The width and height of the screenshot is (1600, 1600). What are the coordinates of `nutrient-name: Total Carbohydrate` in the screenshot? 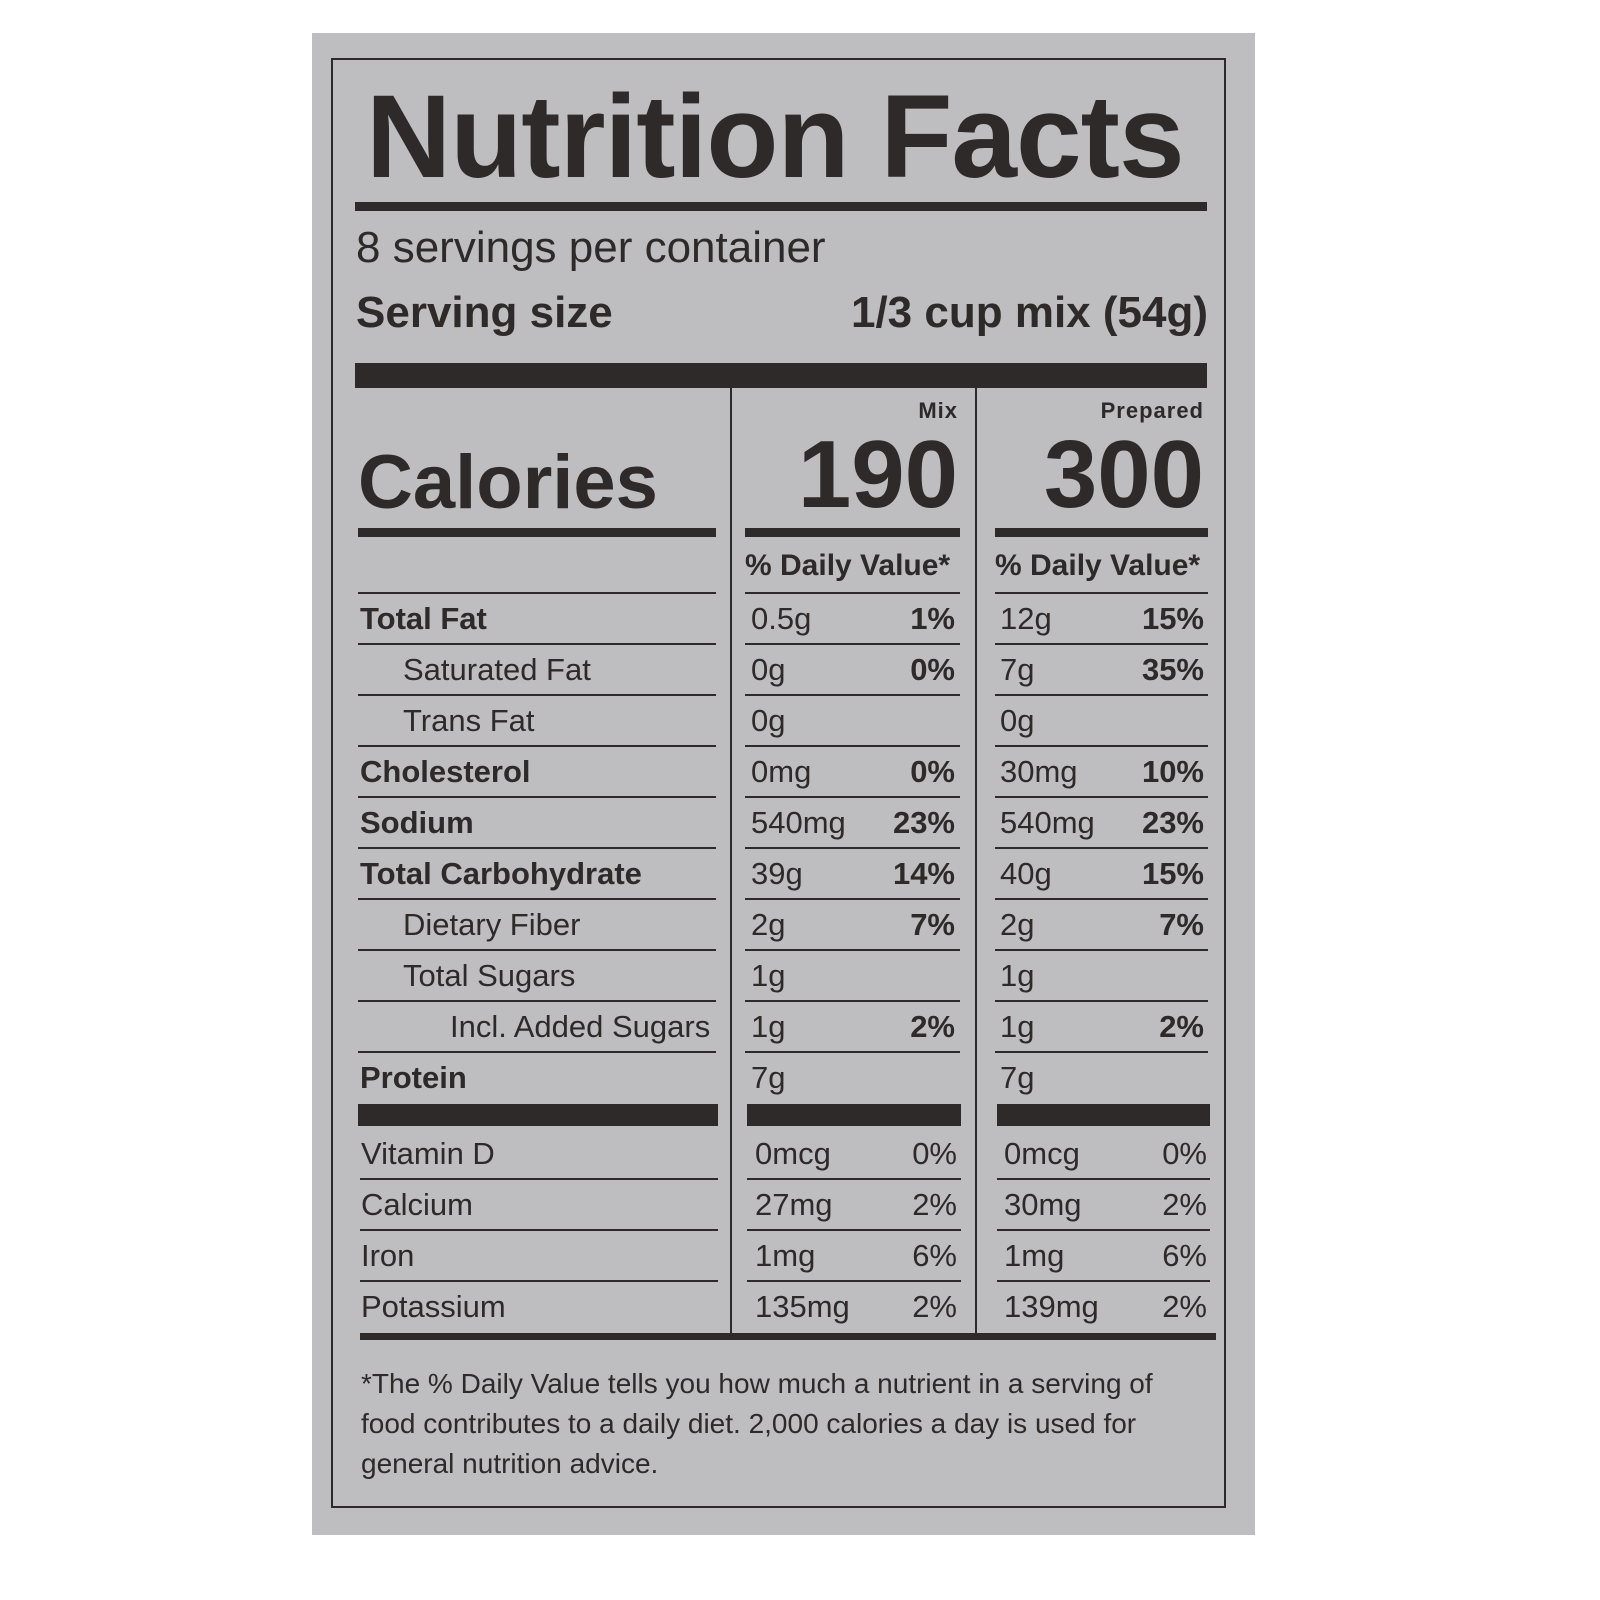 It's located at (501, 873).